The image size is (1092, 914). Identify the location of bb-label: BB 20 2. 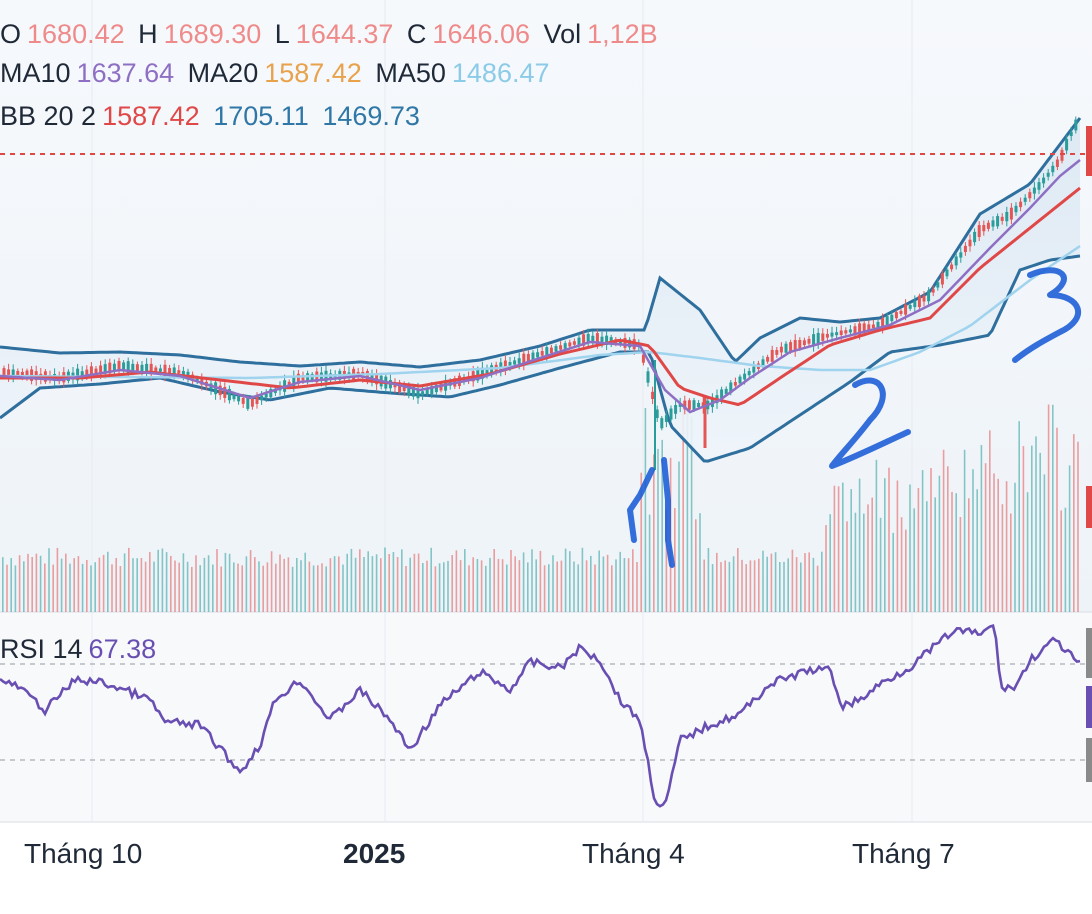
(48, 116).